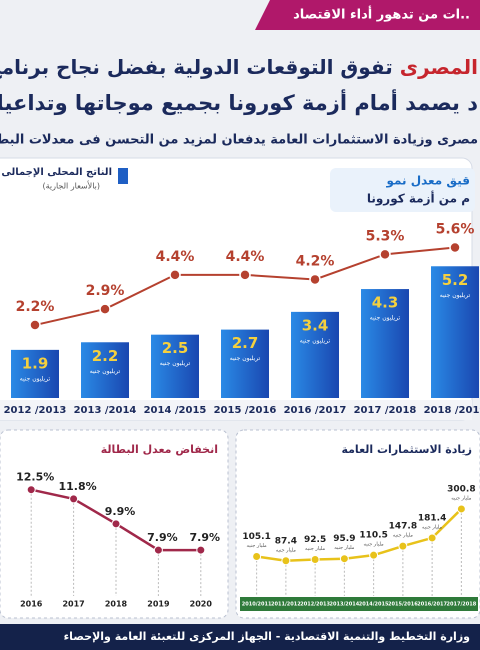 This screenshot has height=650, width=480. What do you see at coordinates (286, 541) in the screenshot?
I see `value-label: 87.4` at bounding box center [286, 541].